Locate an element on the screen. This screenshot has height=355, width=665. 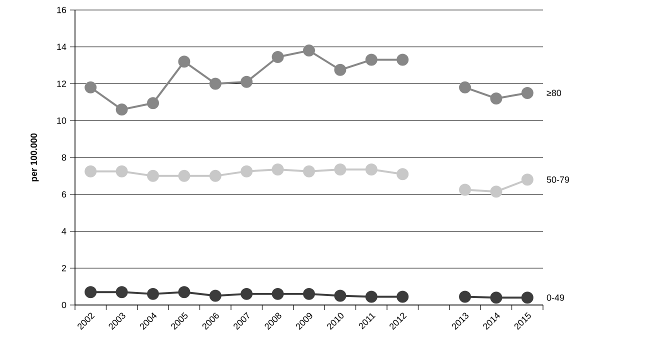
y-tick-label: 14 is located at coordinates (61, 47).